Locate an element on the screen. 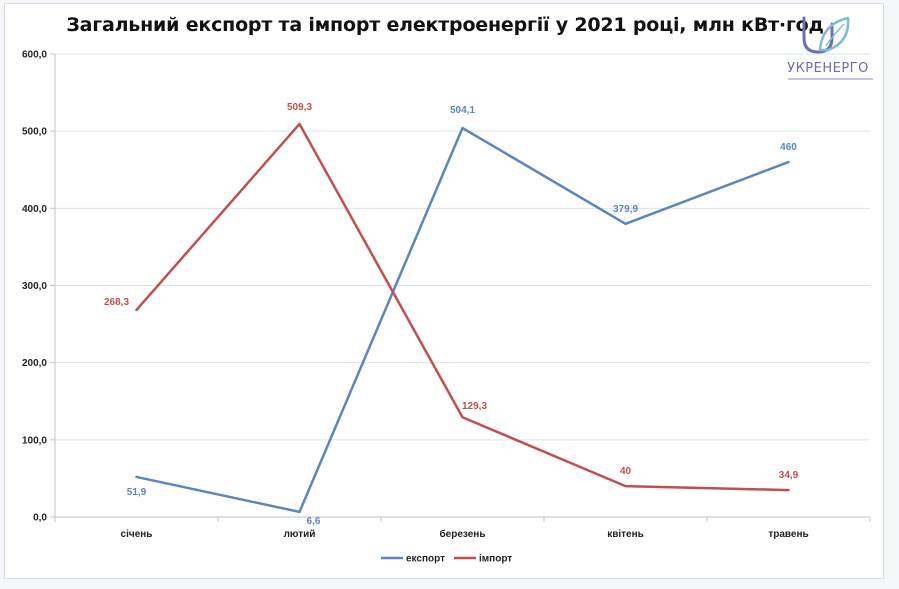  data-label: 504,1 is located at coordinates (462, 110).